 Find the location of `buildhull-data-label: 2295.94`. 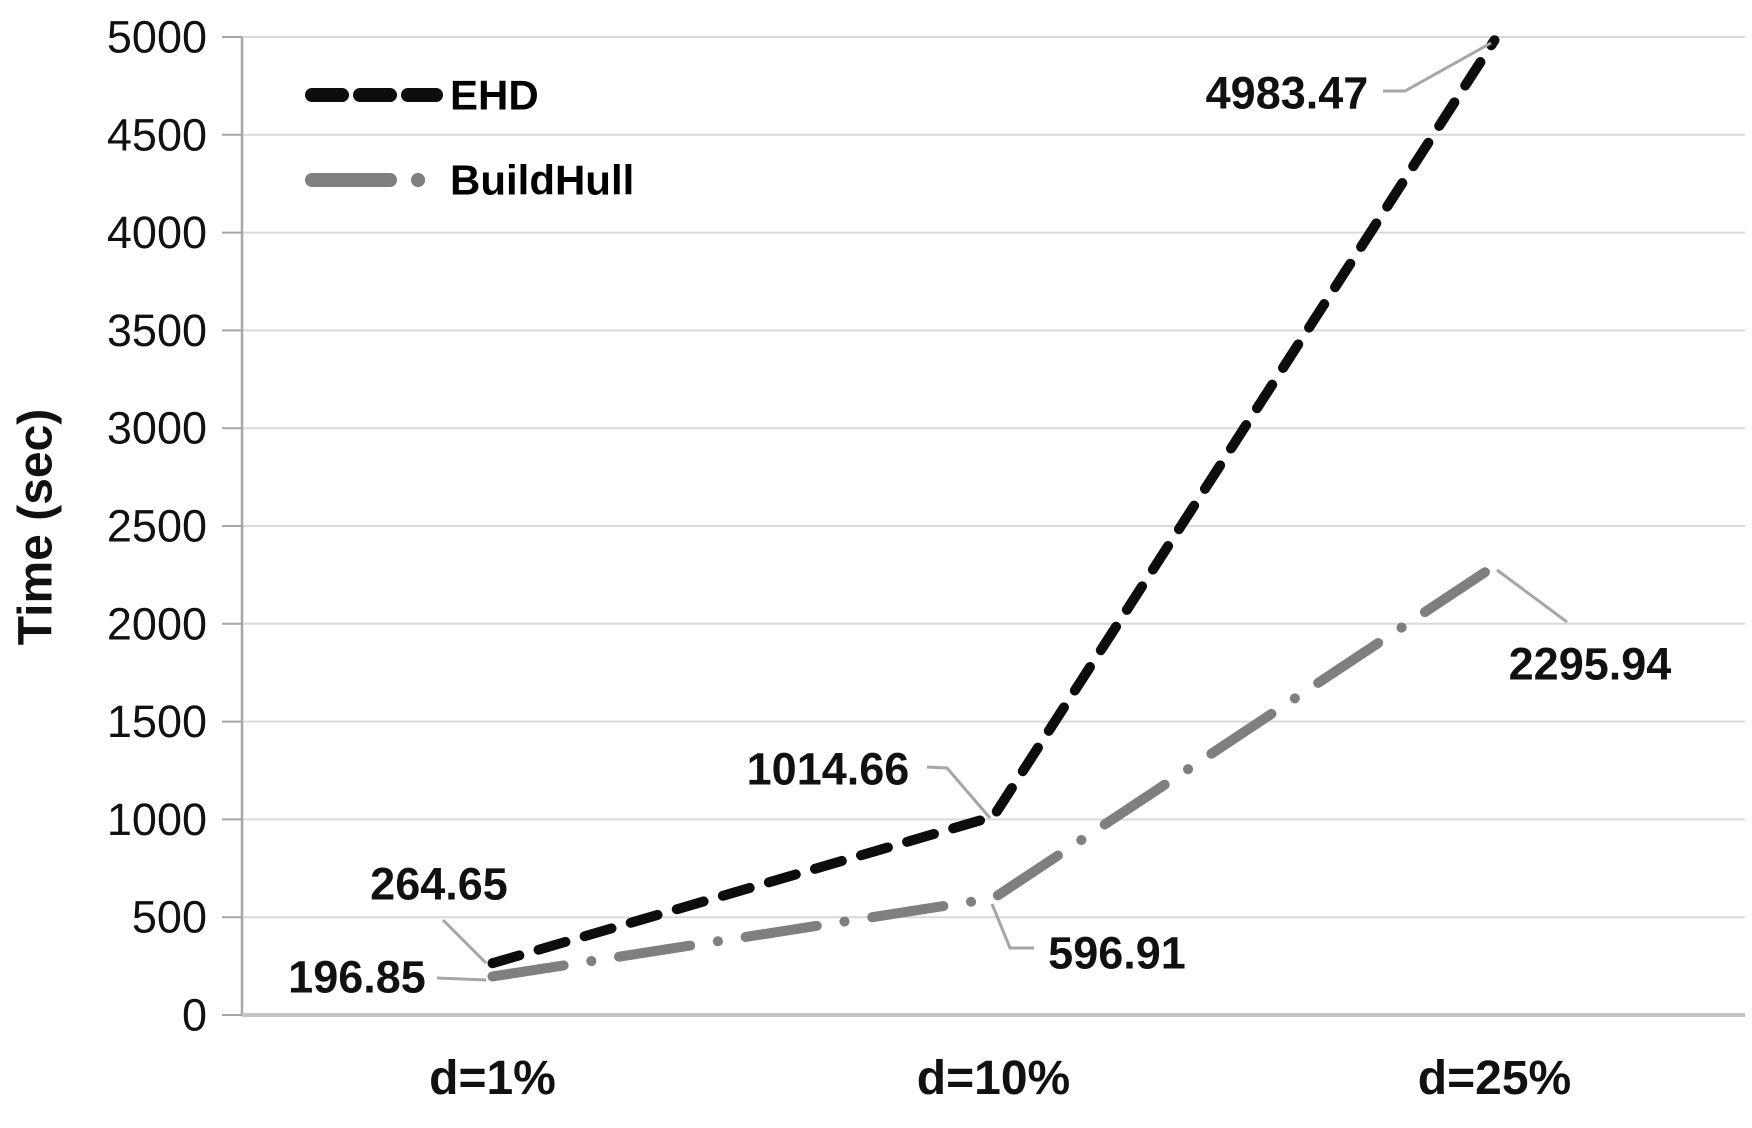

buildhull-data-label: 2295.94 is located at coordinates (1590, 664).